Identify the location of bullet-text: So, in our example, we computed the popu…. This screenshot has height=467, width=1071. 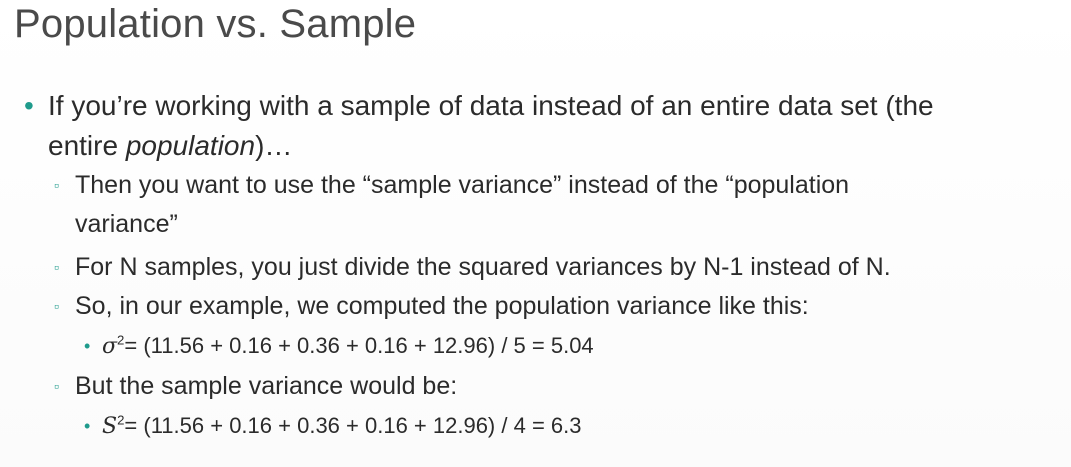
(442, 306).